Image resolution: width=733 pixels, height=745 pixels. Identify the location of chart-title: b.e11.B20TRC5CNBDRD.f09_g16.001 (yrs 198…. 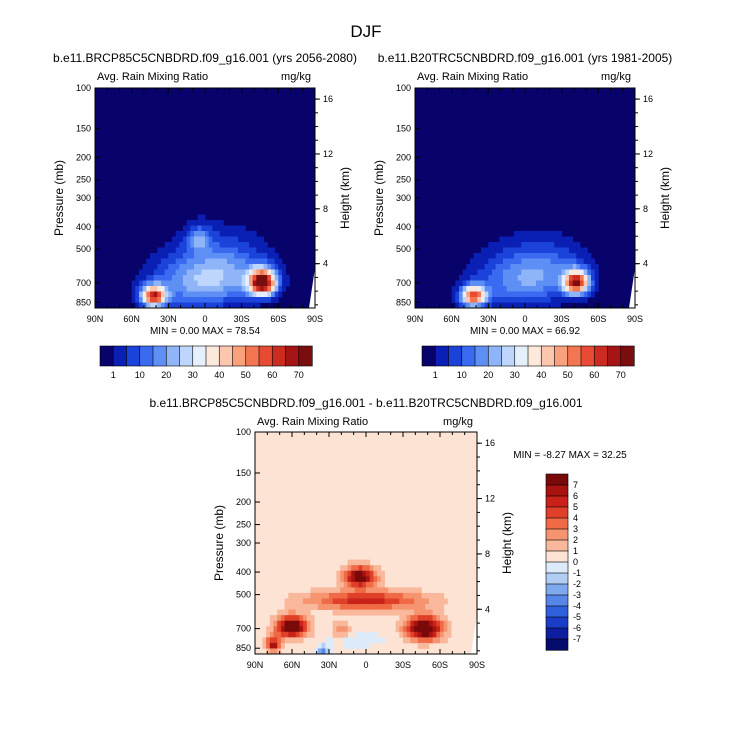
(525, 58).